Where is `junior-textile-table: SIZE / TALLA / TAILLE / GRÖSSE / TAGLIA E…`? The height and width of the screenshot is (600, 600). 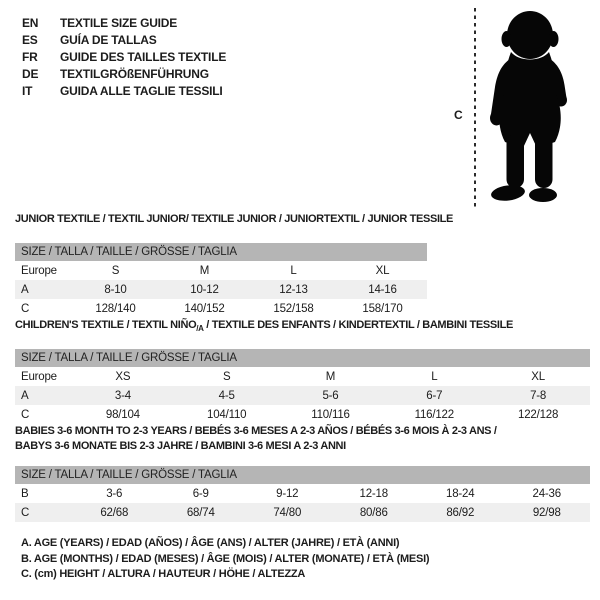 junior-textile-table: SIZE / TALLA / TAILLE / GRÖSSE / TAGLIA E… is located at coordinates (221, 280).